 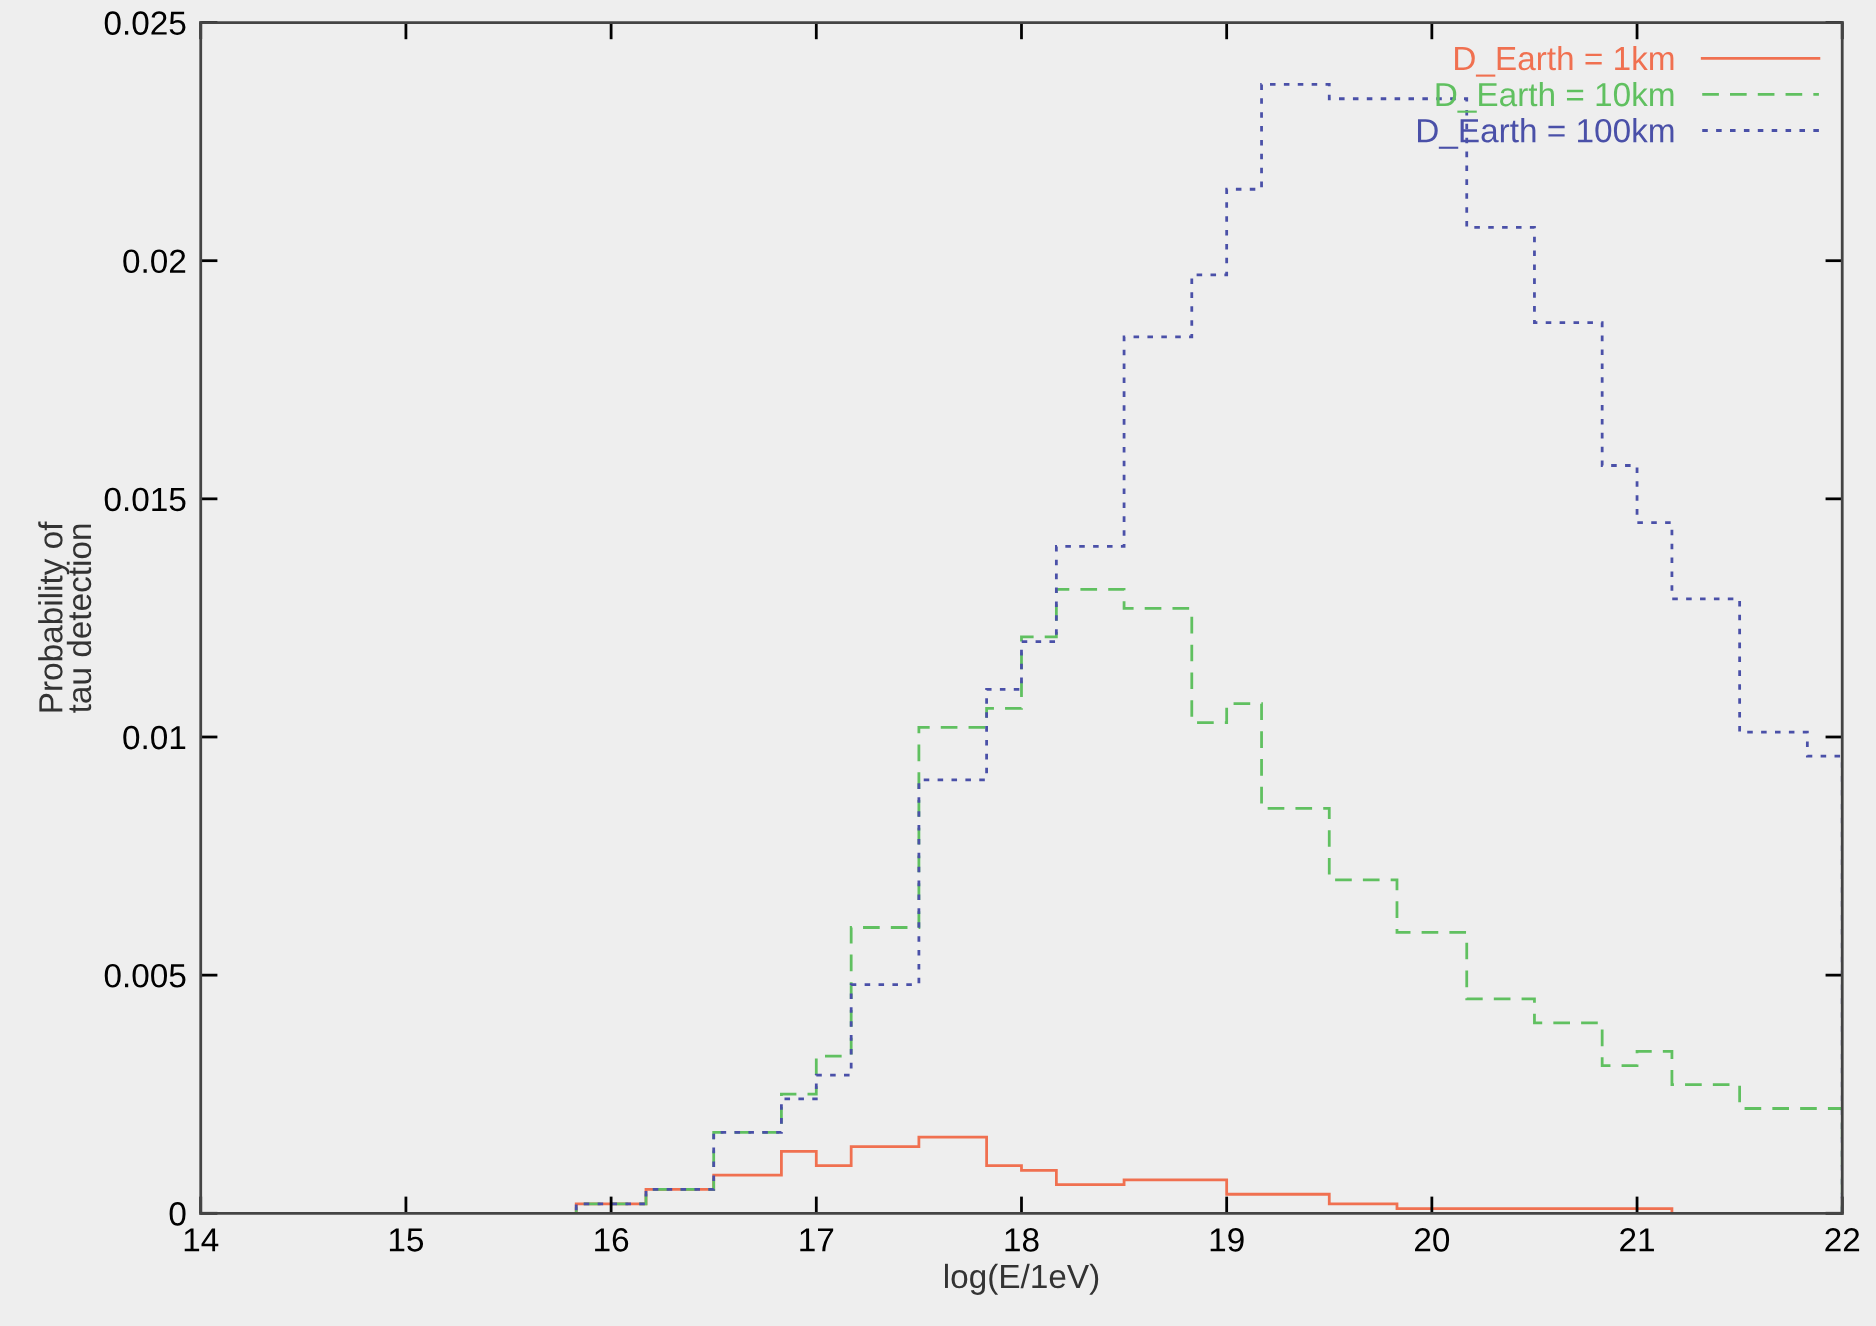 I want to click on y-tick-label: 0.015, so click(x=145, y=499).